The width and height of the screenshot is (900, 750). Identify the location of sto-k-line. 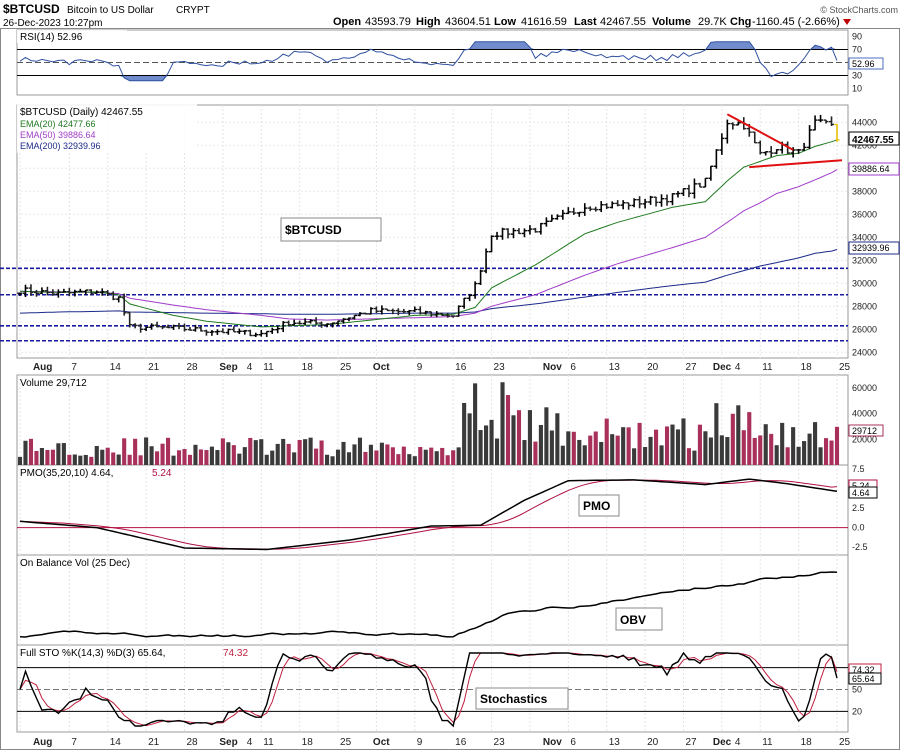
(428, 689).